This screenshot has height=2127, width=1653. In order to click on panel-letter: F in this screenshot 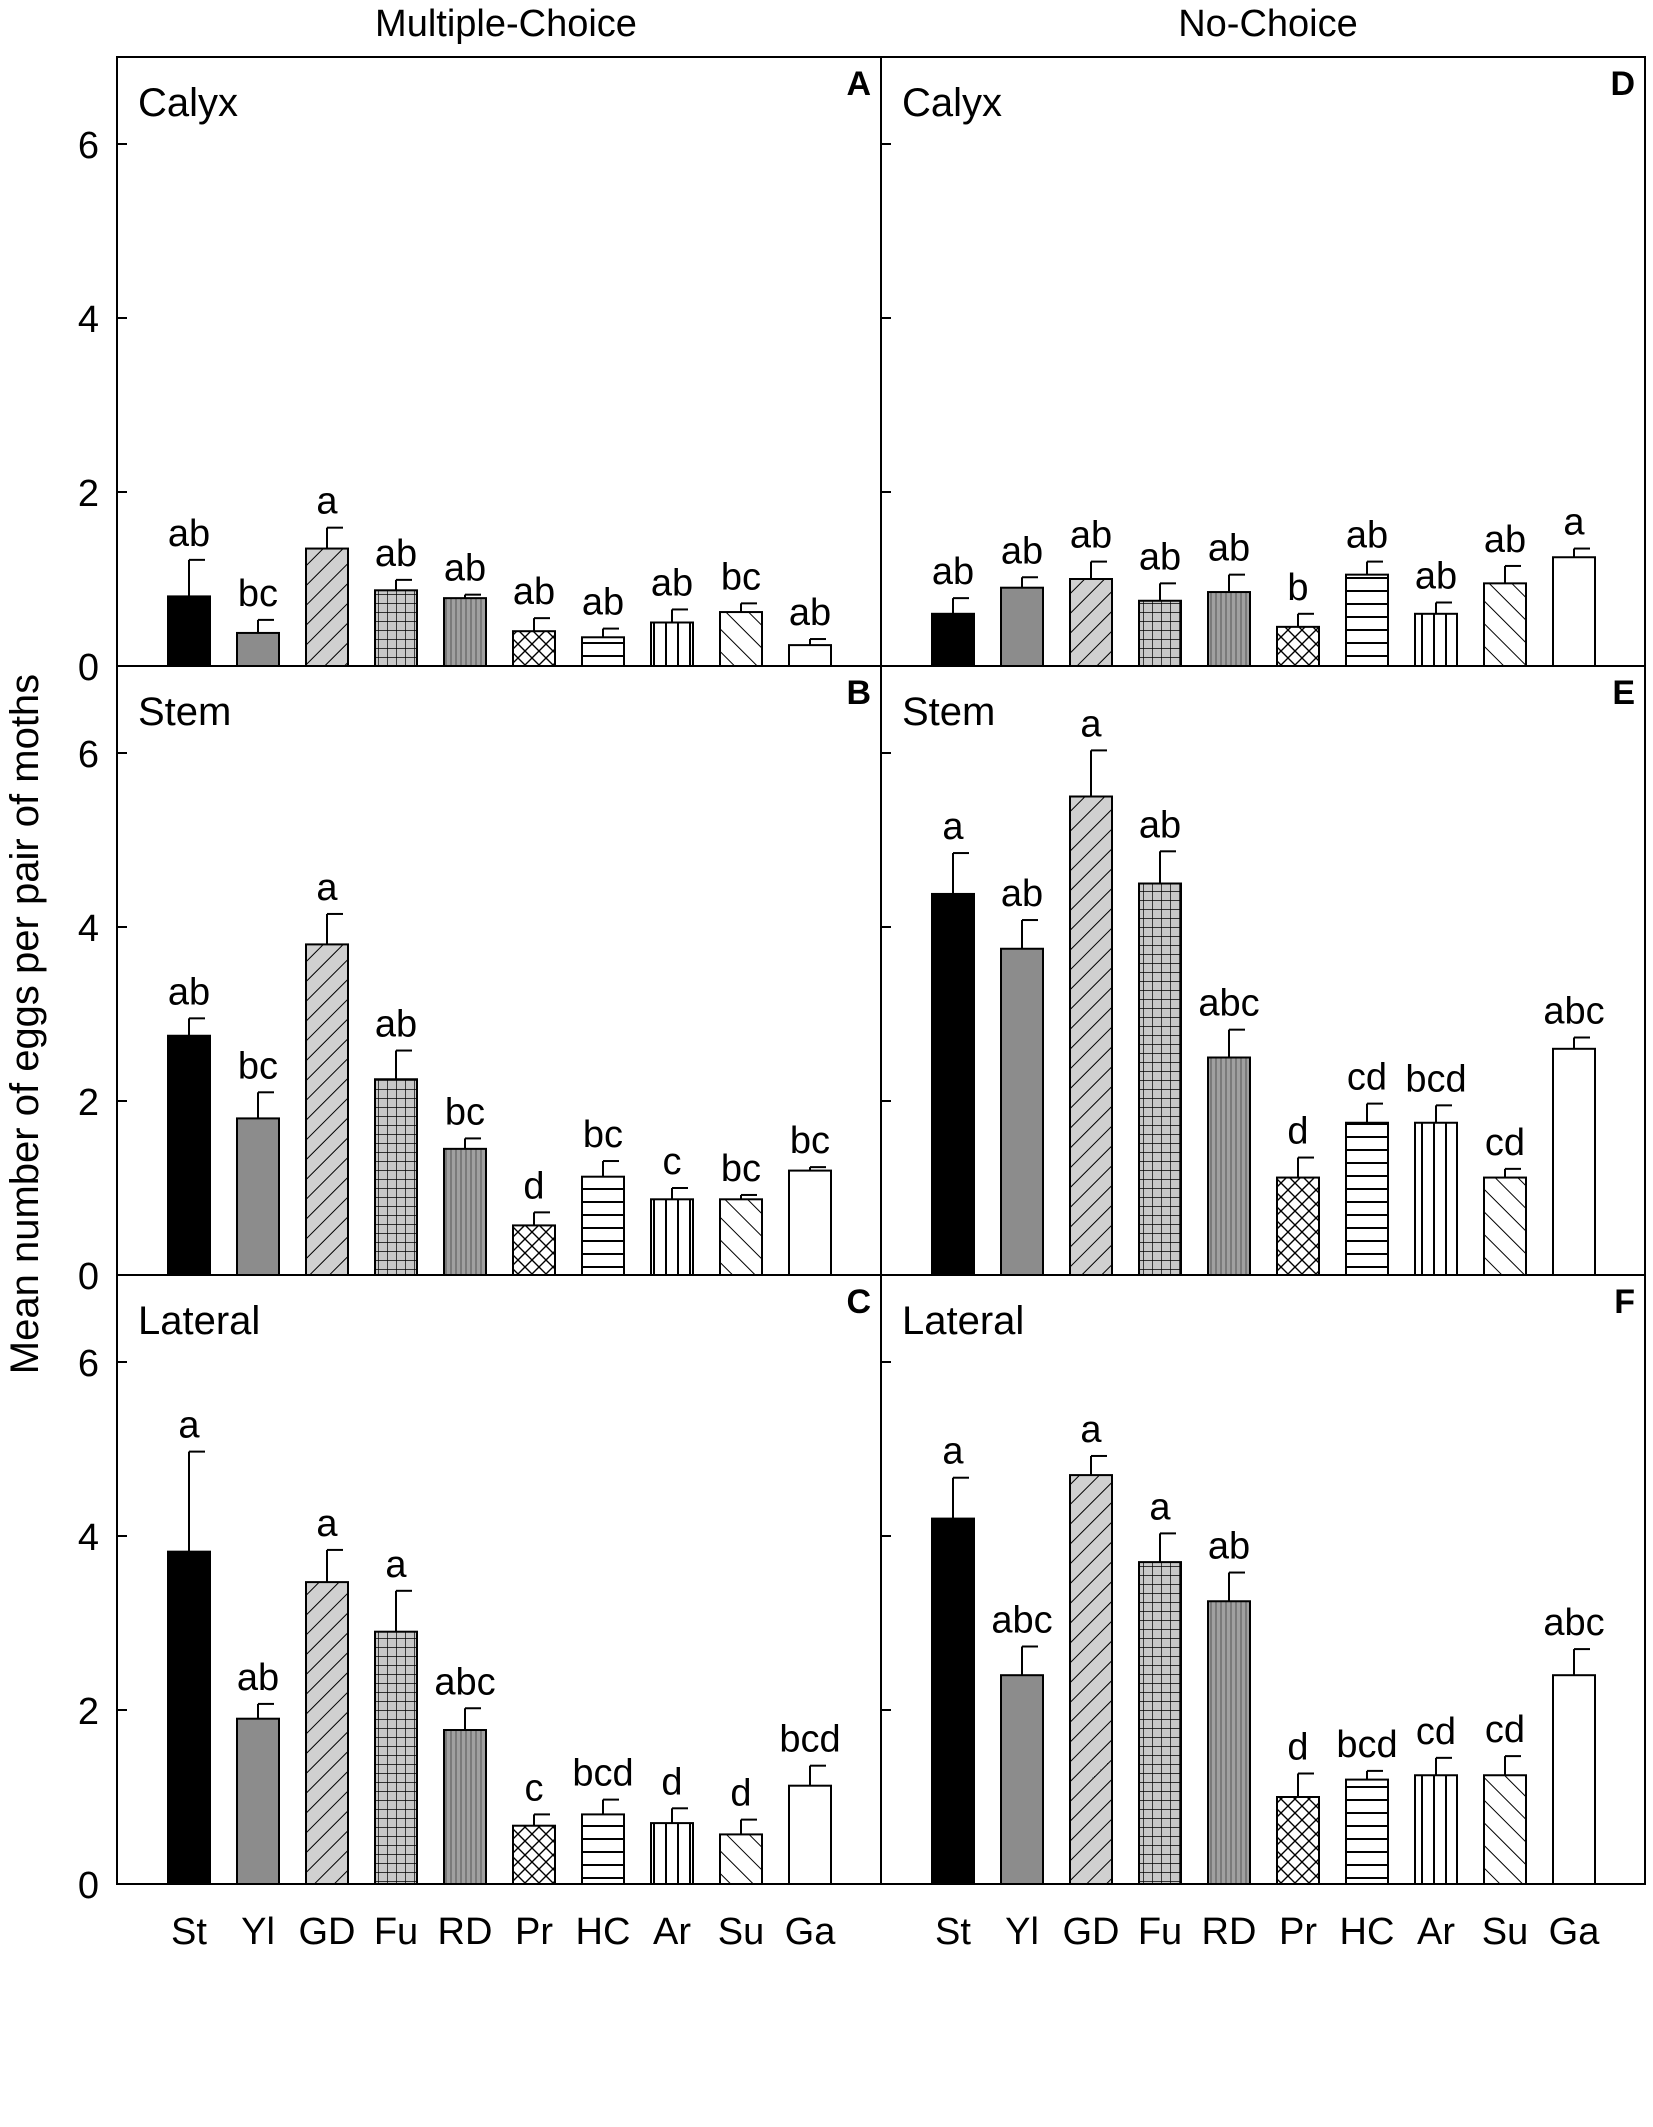, I will do `click(1624, 1302)`.